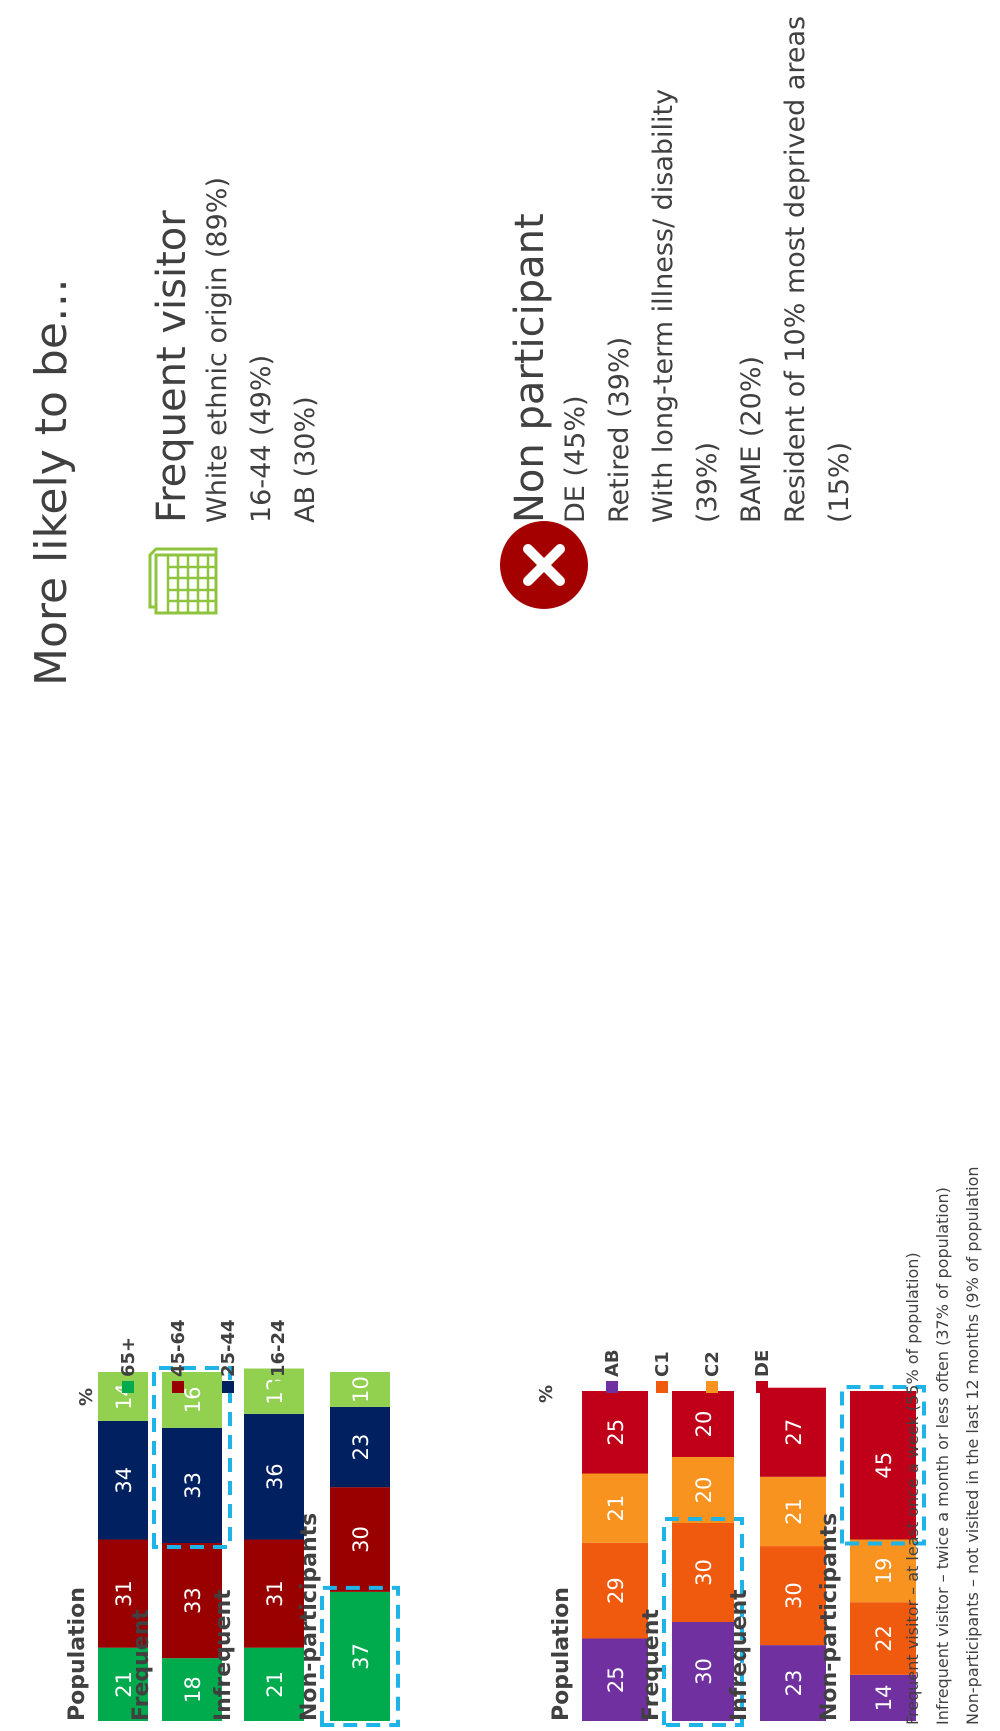 The height and width of the screenshot is (1731, 1000). I want to click on data-label: 29, so click(616, 1590).